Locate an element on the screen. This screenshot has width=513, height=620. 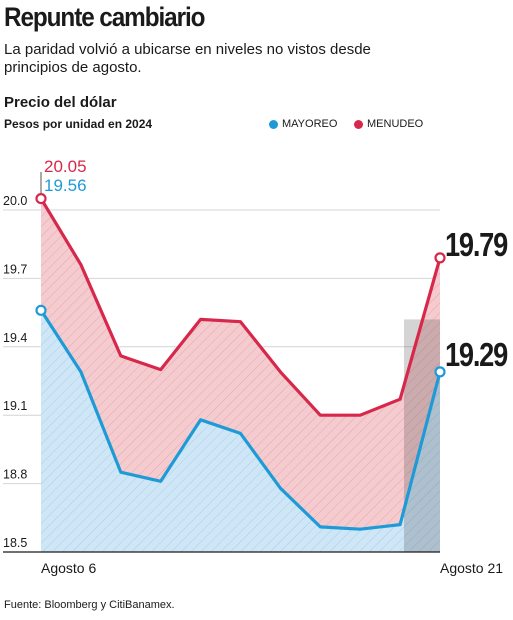
menudeo-end-label: 19.79 is located at coordinates (476, 244).